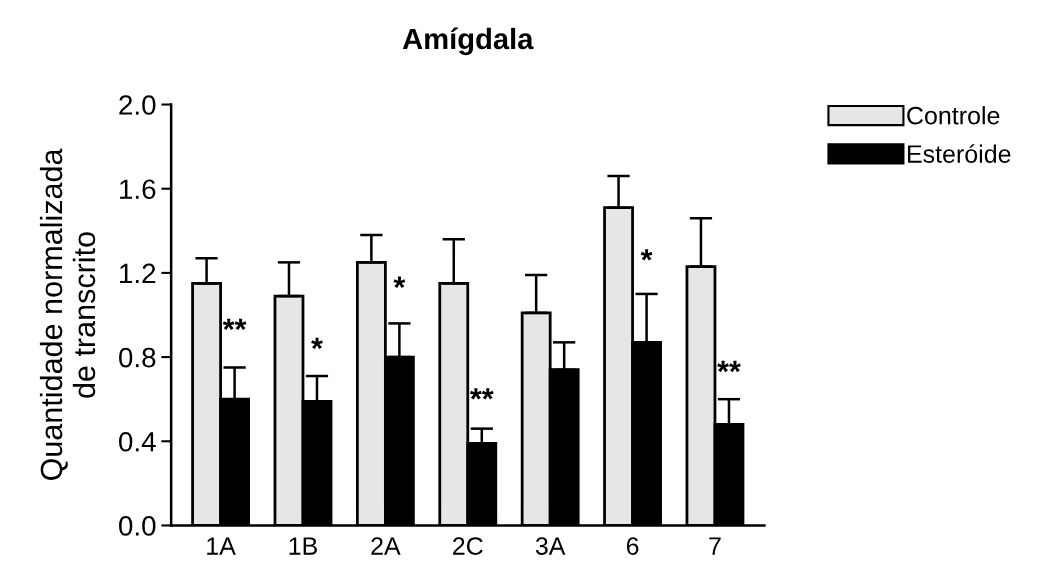  What do you see at coordinates (632, 546) in the screenshot?
I see `x-tick-label: 6` at bounding box center [632, 546].